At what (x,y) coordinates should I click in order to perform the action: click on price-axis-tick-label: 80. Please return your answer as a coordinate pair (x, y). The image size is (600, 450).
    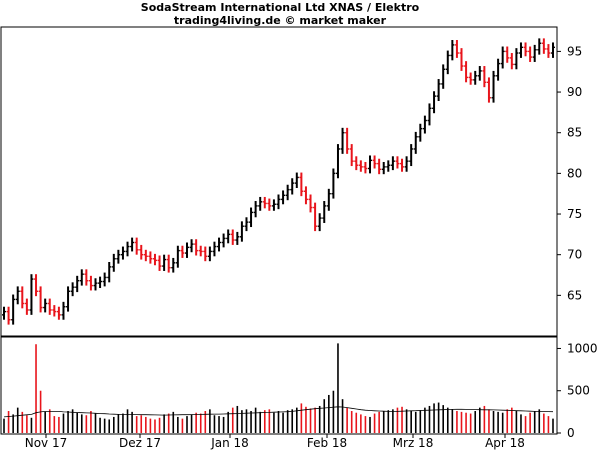
    Looking at the image, I should click on (574, 173).